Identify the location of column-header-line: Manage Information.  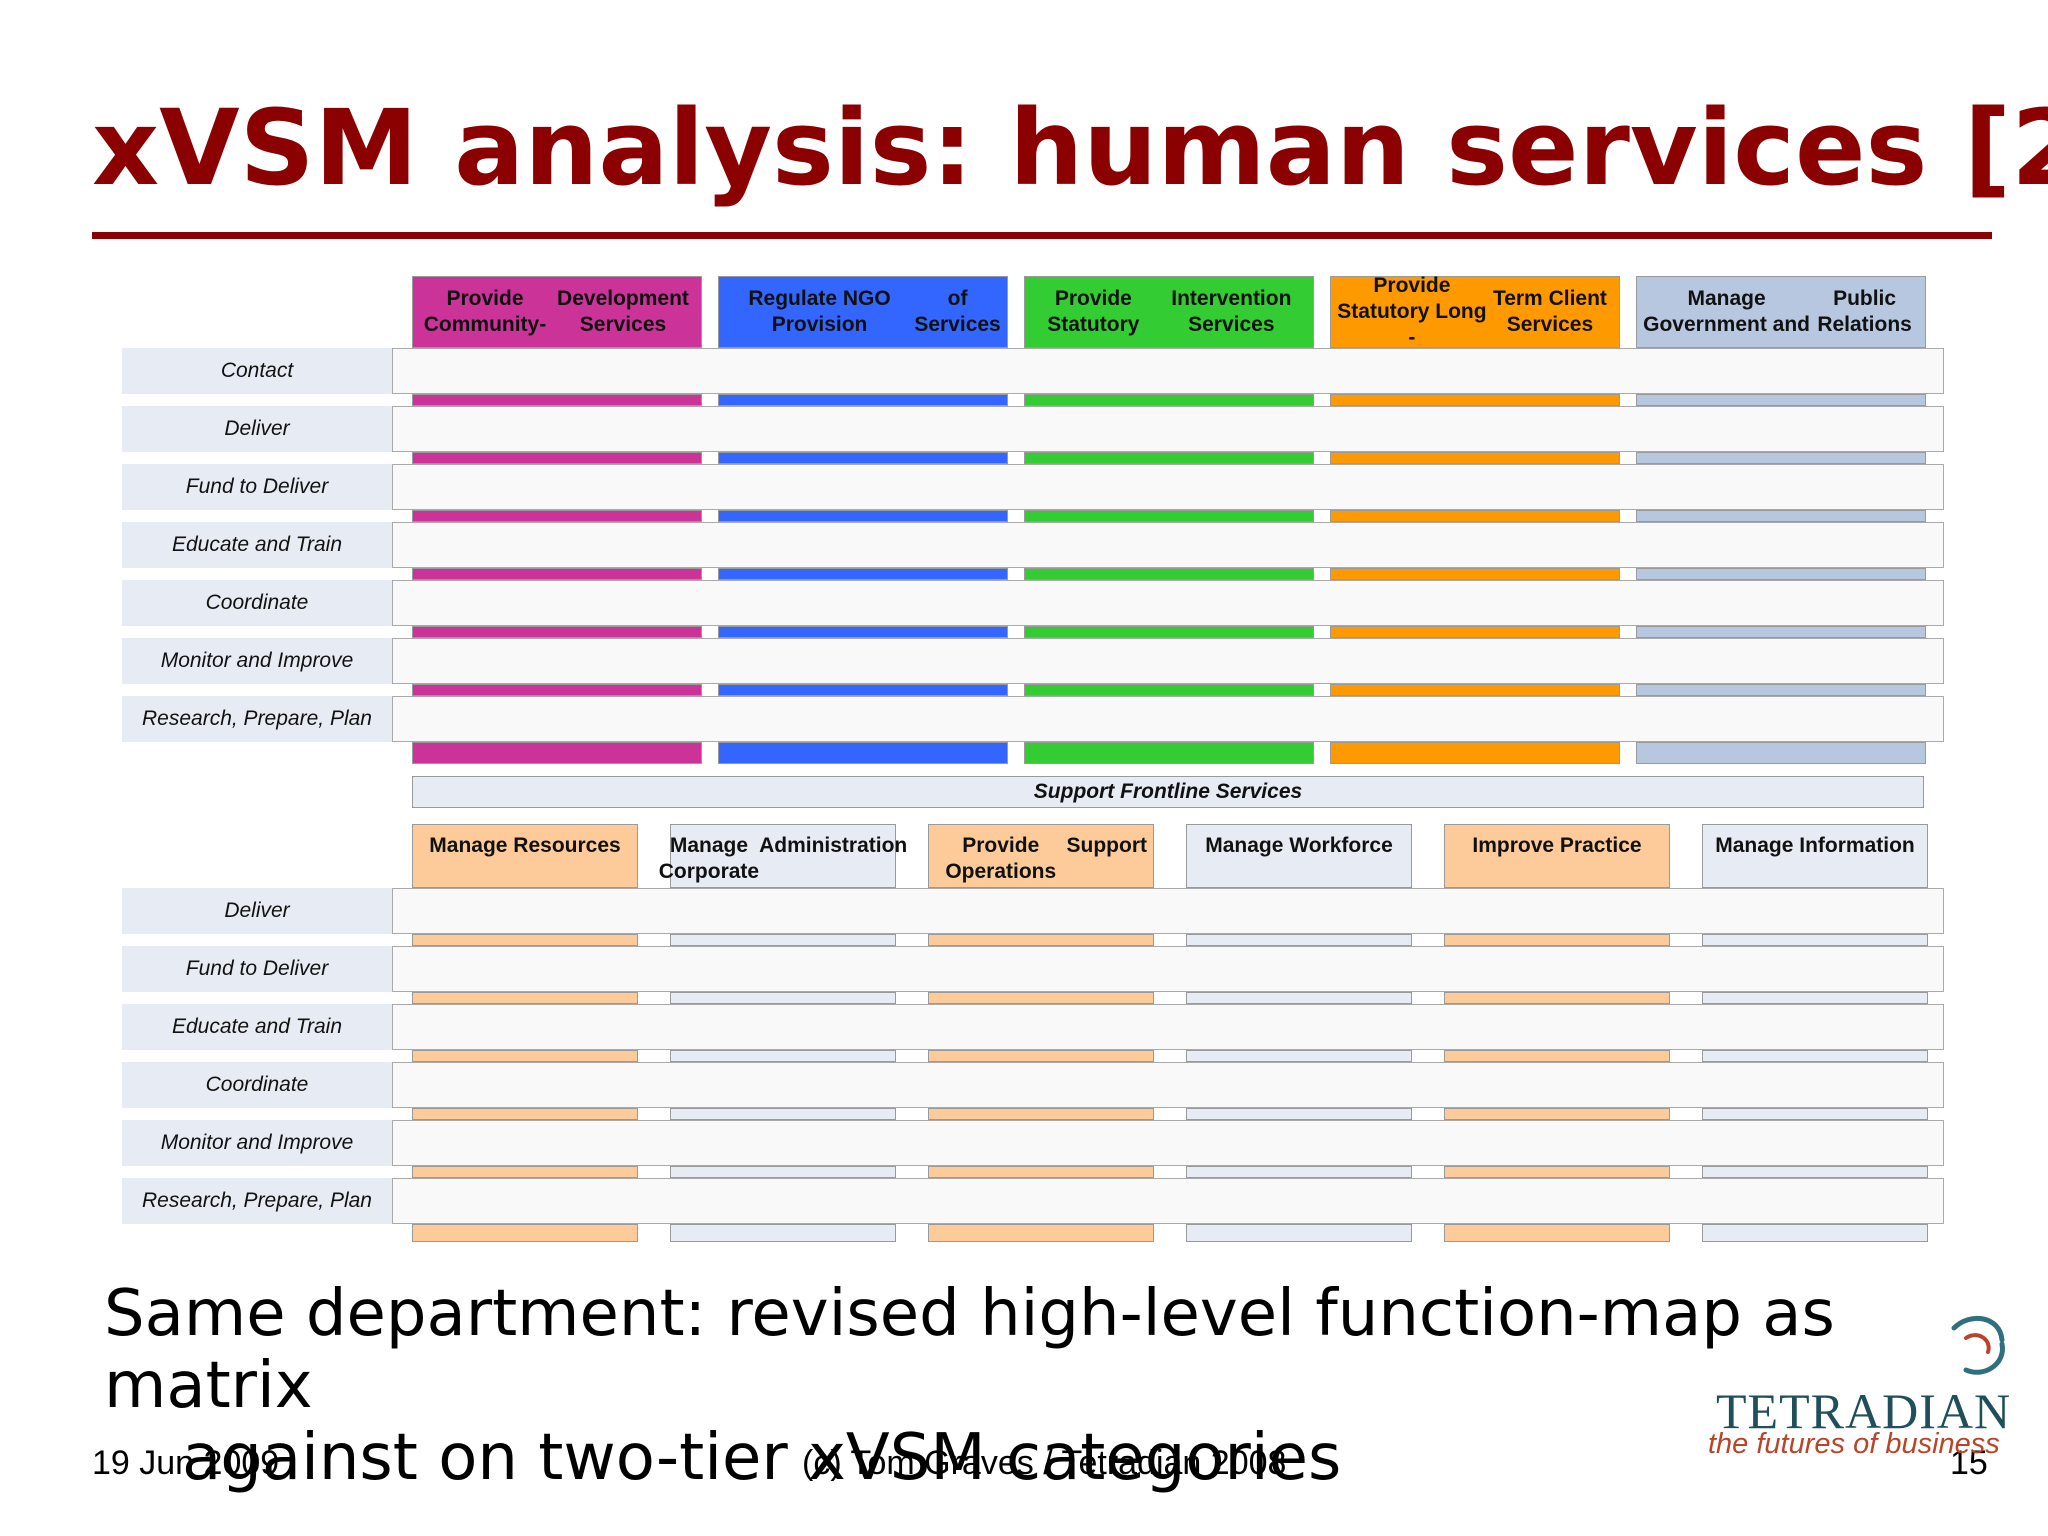
(1815, 845).